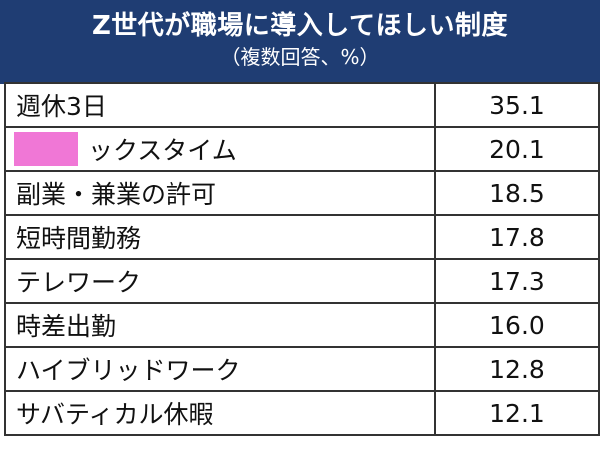 Image resolution: width=600 pixels, height=459 pixels. I want to click on row-value: 35.1, so click(517, 105).